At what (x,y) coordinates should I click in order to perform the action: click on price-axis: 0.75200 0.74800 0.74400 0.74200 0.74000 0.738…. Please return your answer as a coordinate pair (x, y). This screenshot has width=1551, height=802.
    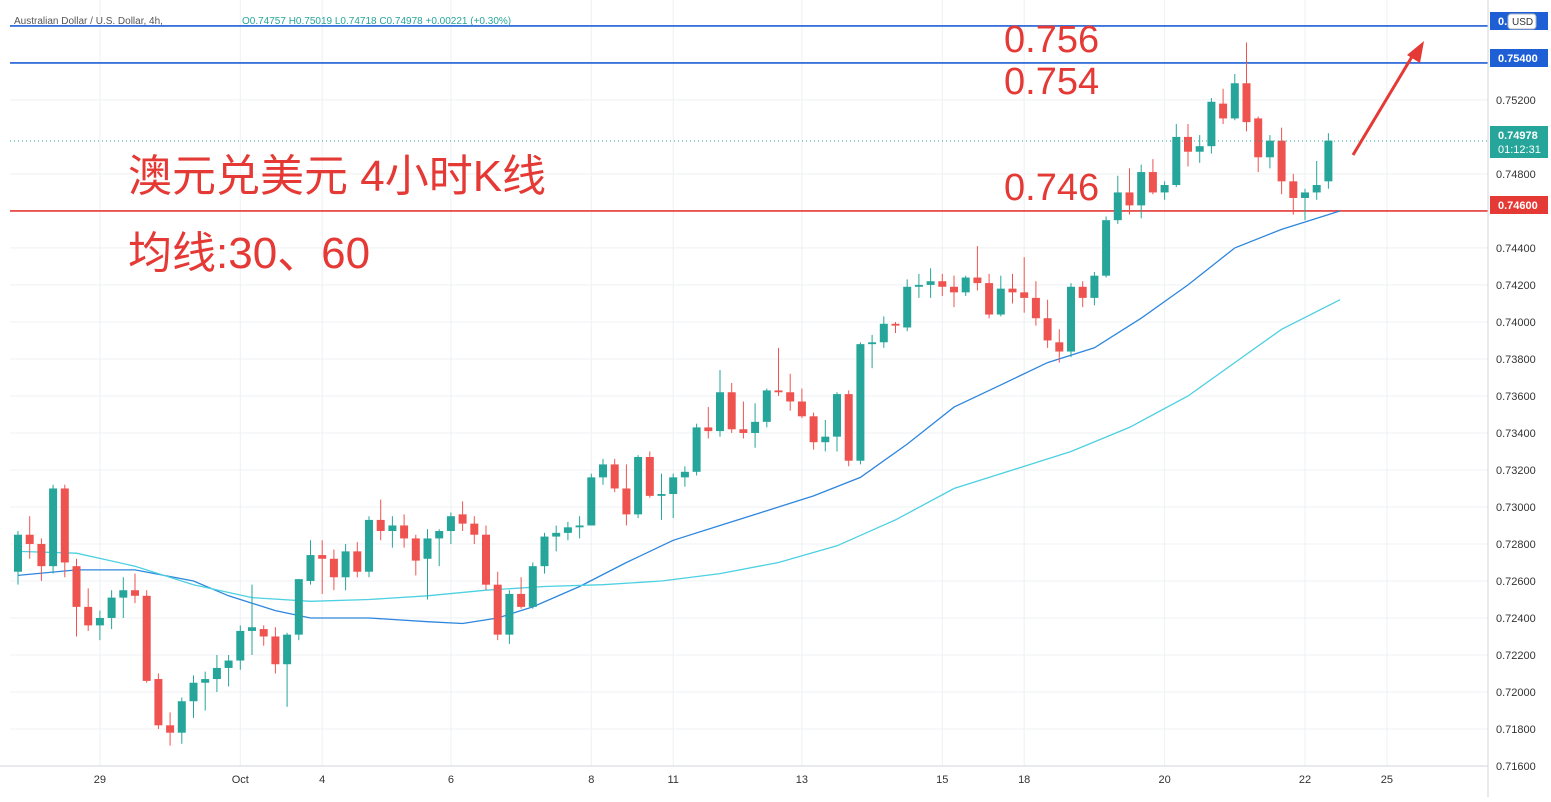
    Looking at the image, I should click on (1516, 434).